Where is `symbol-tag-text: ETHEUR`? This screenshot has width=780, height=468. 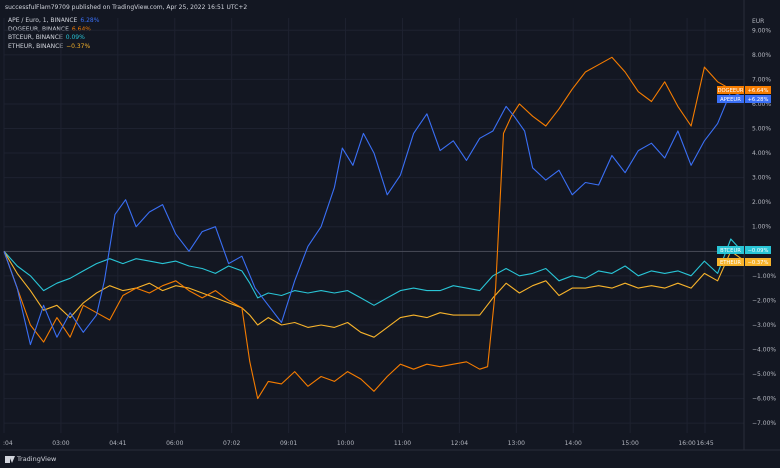 symbol-tag-text: ETHEUR is located at coordinates (730, 263).